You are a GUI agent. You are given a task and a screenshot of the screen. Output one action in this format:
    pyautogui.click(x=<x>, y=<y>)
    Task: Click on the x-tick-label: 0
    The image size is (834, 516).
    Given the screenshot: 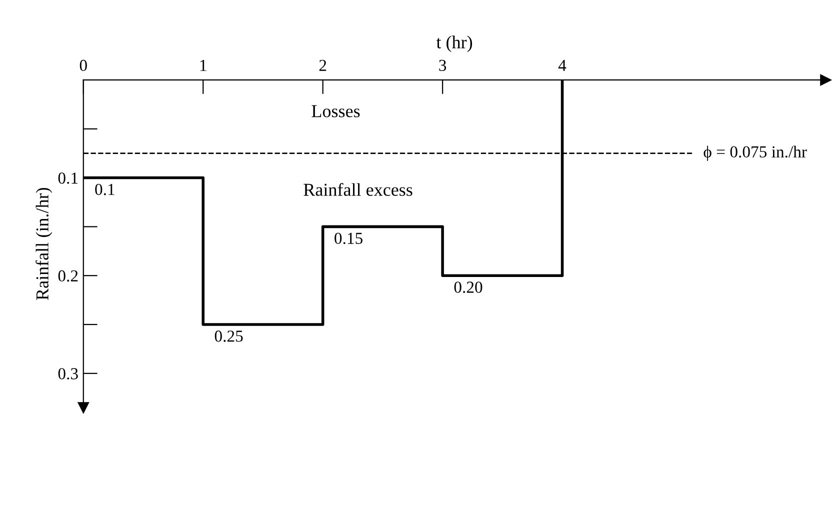 What is the action you would take?
    pyautogui.click(x=83, y=66)
    